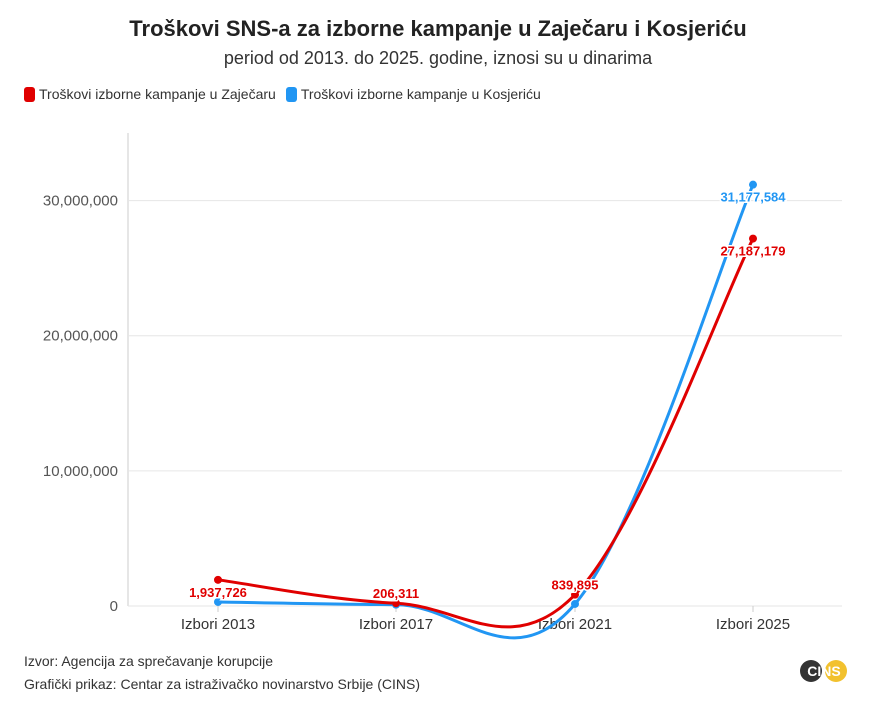  I want to click on y-tick-label: 30,000,000, so click(80, 201).